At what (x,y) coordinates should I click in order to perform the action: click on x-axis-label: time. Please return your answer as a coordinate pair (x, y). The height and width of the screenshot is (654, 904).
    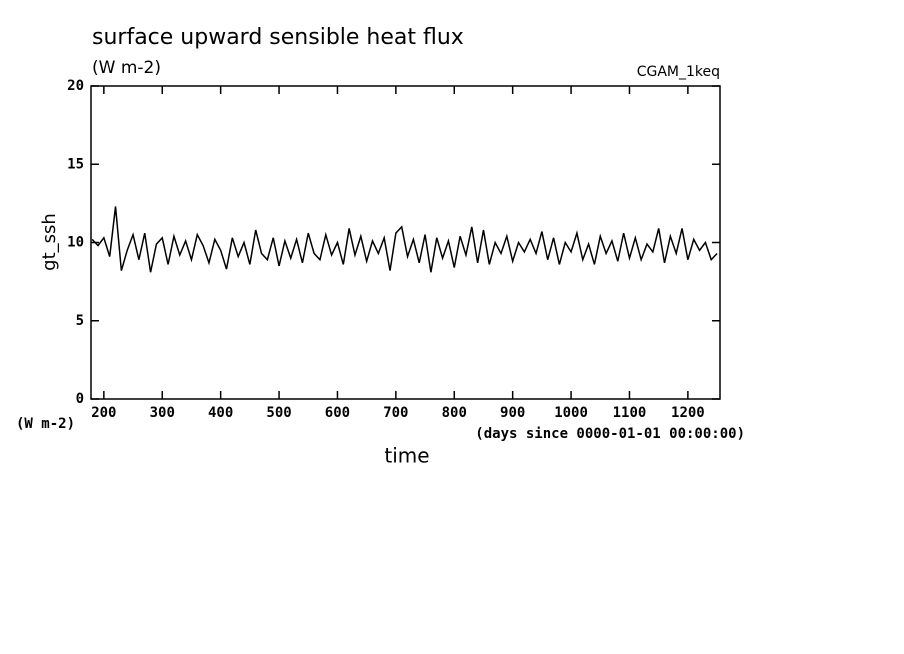
    Looking at the image, I should click on (406, 456).